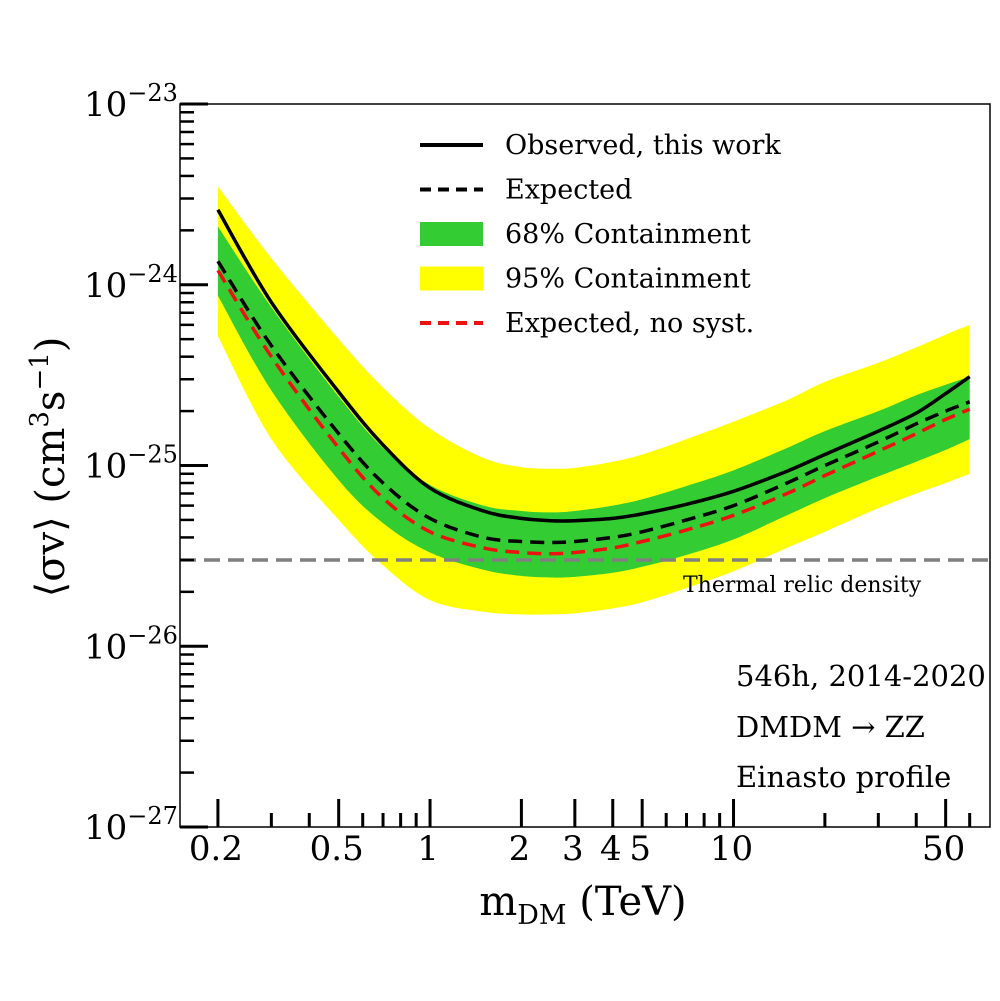  I want to click on annotation-text: DMDM → ZZ, so click(830, 727).